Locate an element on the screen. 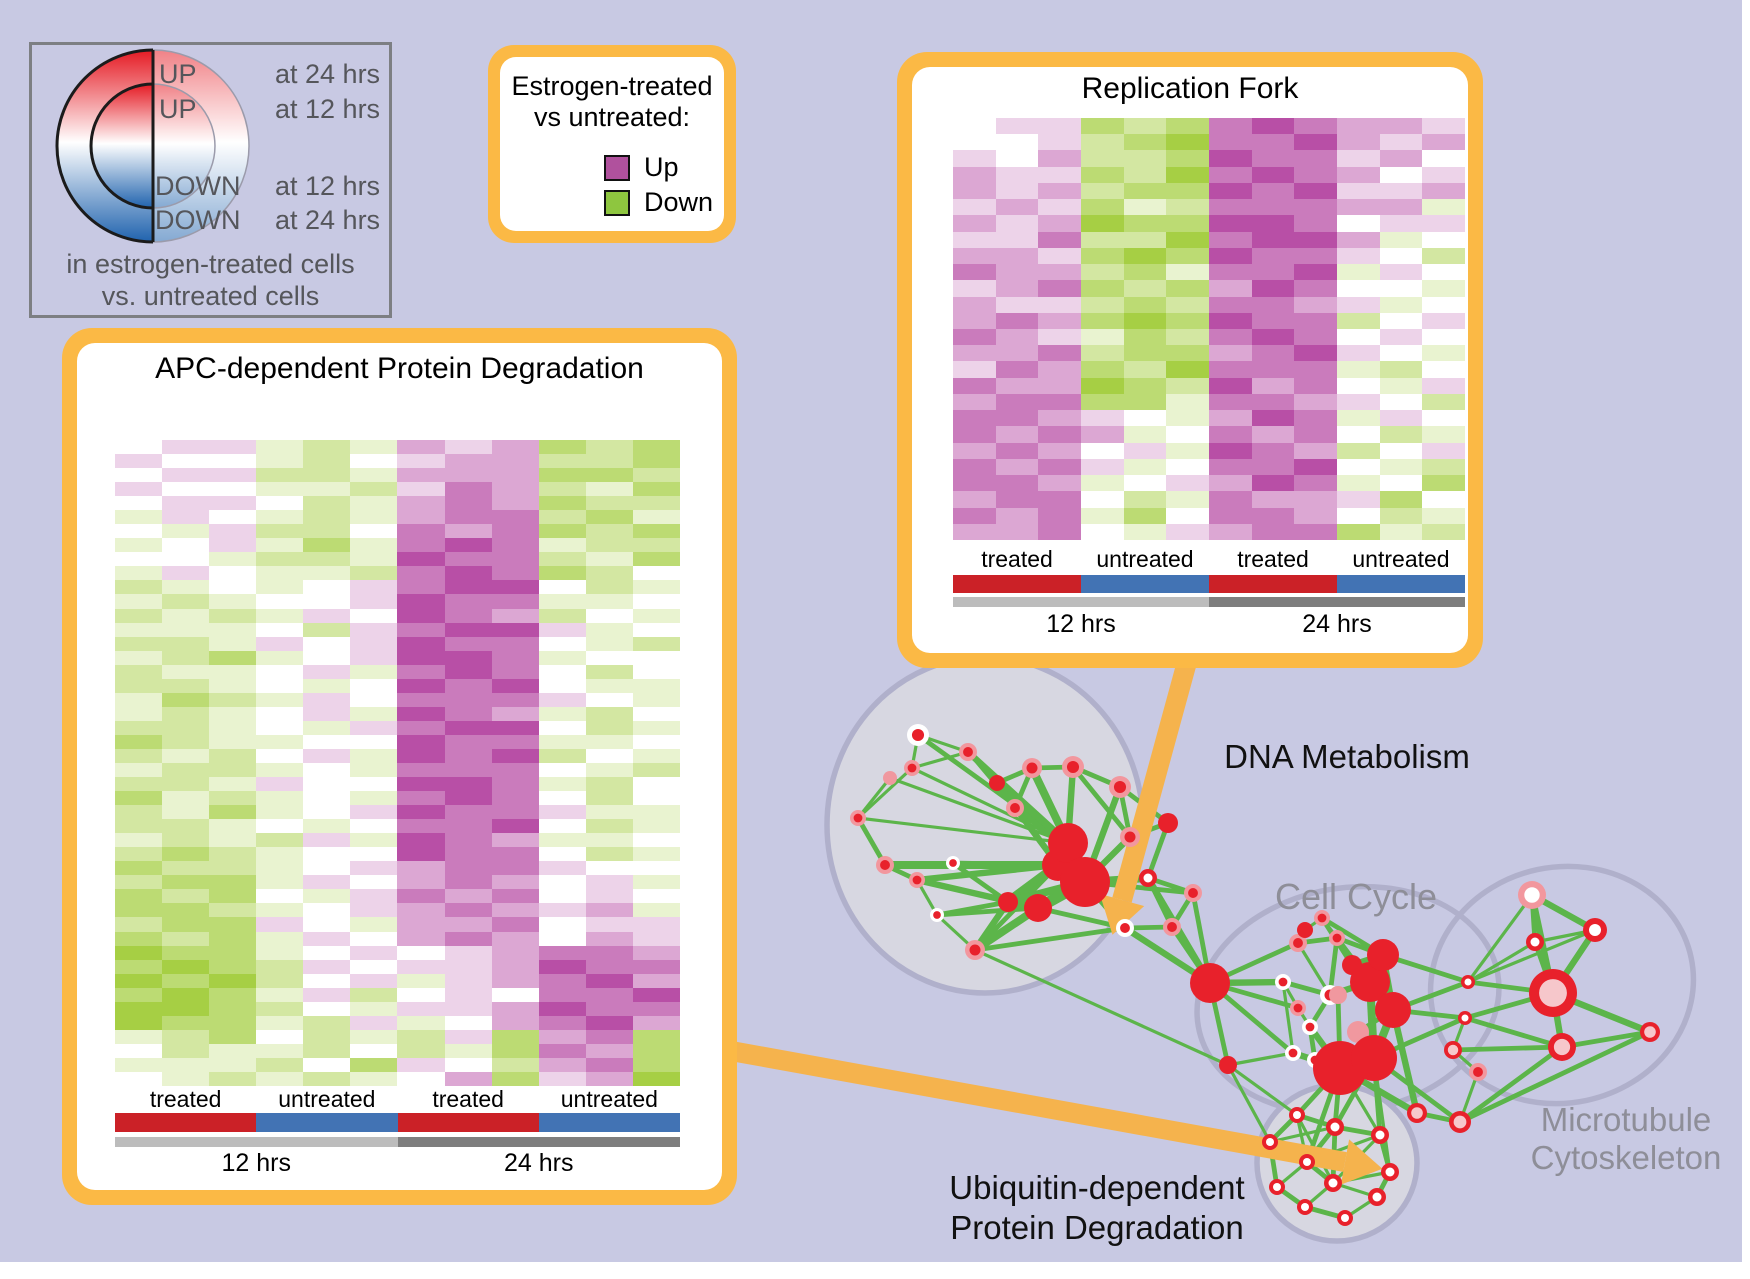 This screenshot has height=1279, width=1750. outer-left-arc is located at coordinates (104, 146).